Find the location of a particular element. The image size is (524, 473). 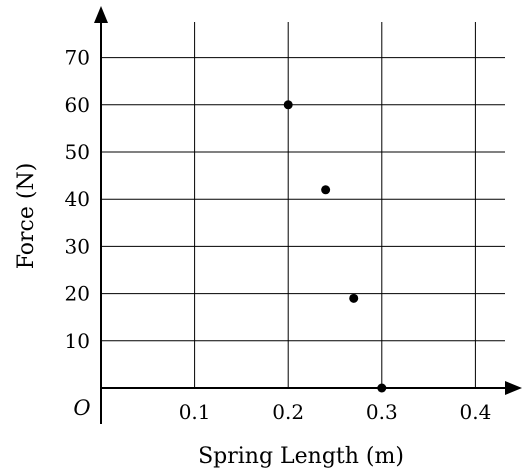

data-points is located at coordinates (335, 246).